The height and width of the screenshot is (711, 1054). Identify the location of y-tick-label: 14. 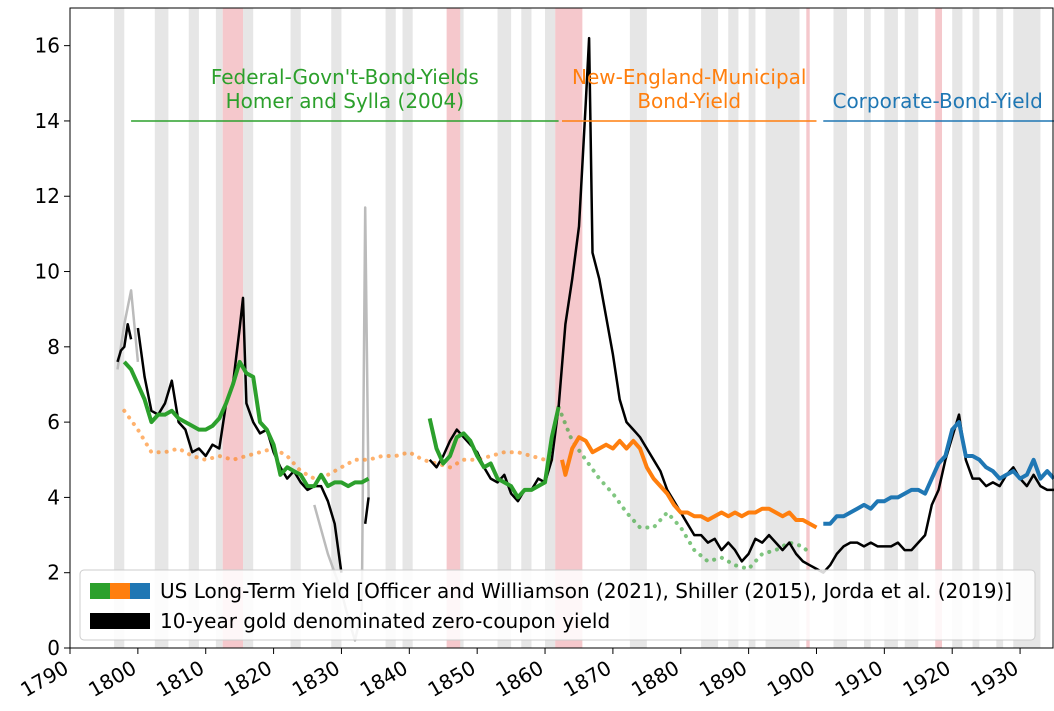
(47, 121).